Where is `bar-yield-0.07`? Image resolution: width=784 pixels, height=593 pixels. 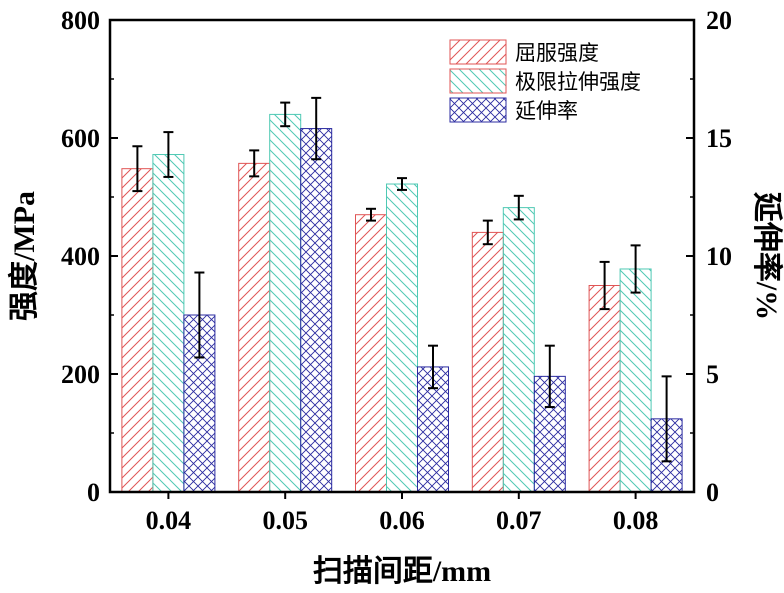
bar-yield-0.07 is located at coordinates (487, 362).